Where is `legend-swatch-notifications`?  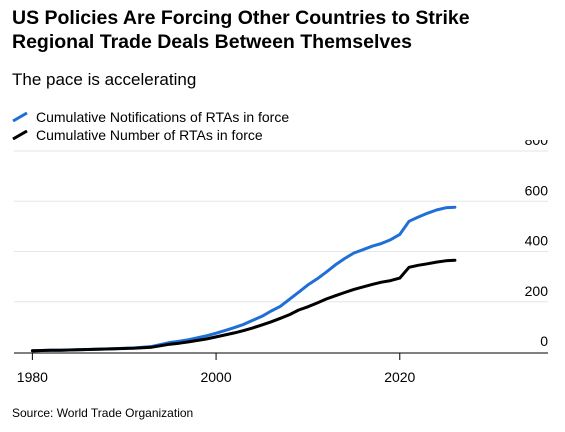
legend-swatch-notifications is located at coordinates (20, 117).